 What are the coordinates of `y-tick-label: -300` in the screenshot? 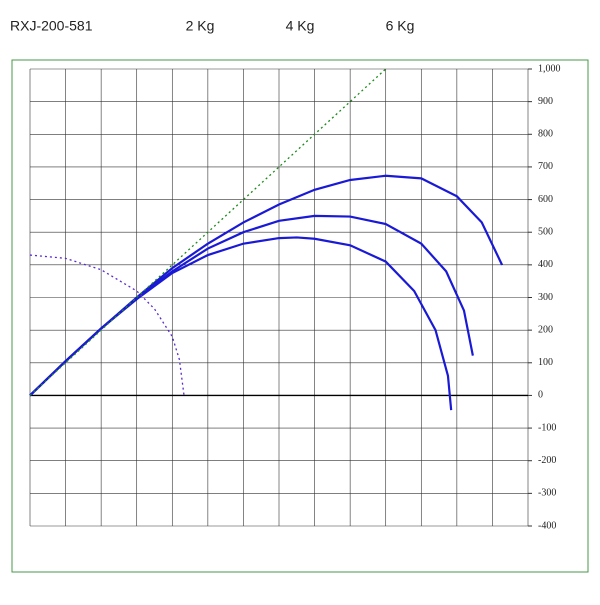 It's located at (547, 493).